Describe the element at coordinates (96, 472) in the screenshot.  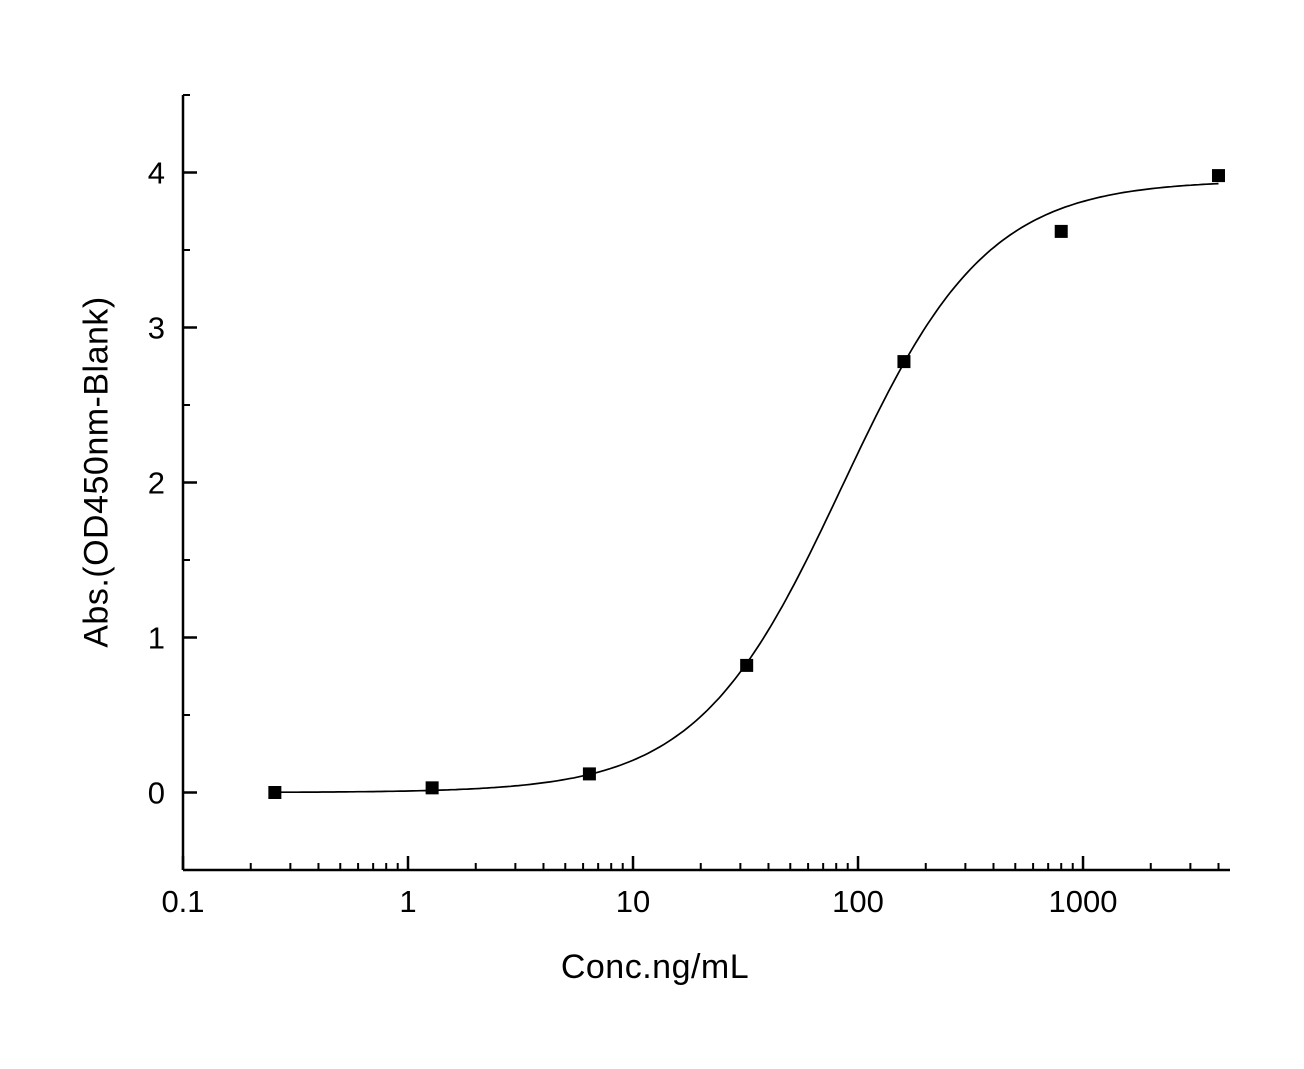
I see `y-axis-title: Abs.(OD450nm-Blank)` at that location.